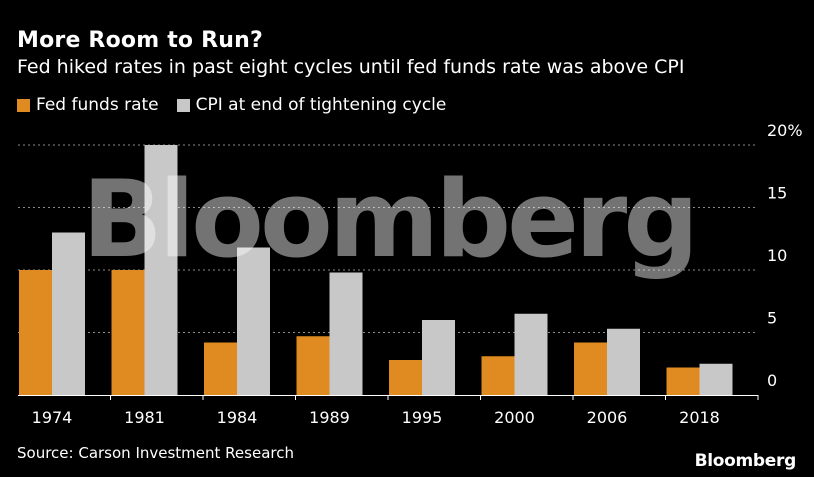  Describe the element at coordinates (321, 105) in the screenshot. I see `legend-label-cpi: CPI at end of tightening cycle` at that location.